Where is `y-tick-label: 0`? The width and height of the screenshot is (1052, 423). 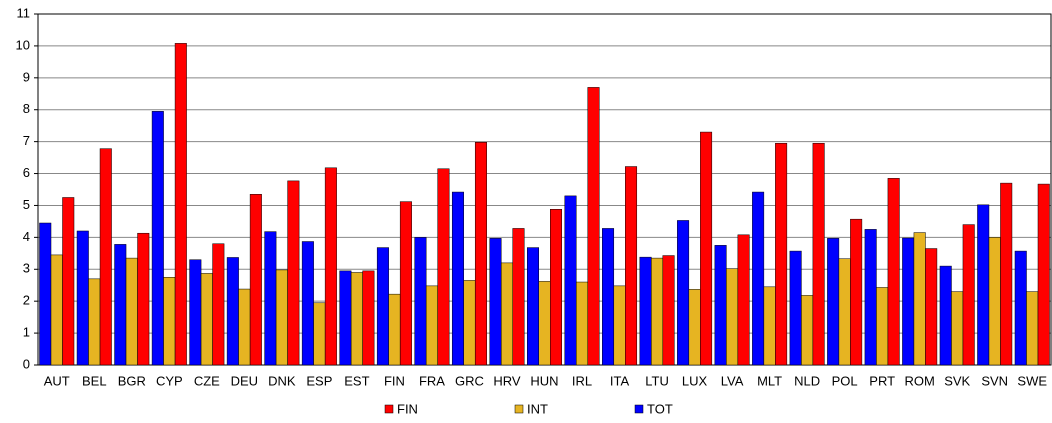 y-tick-label: 0 is located at coordinates (26, 363).